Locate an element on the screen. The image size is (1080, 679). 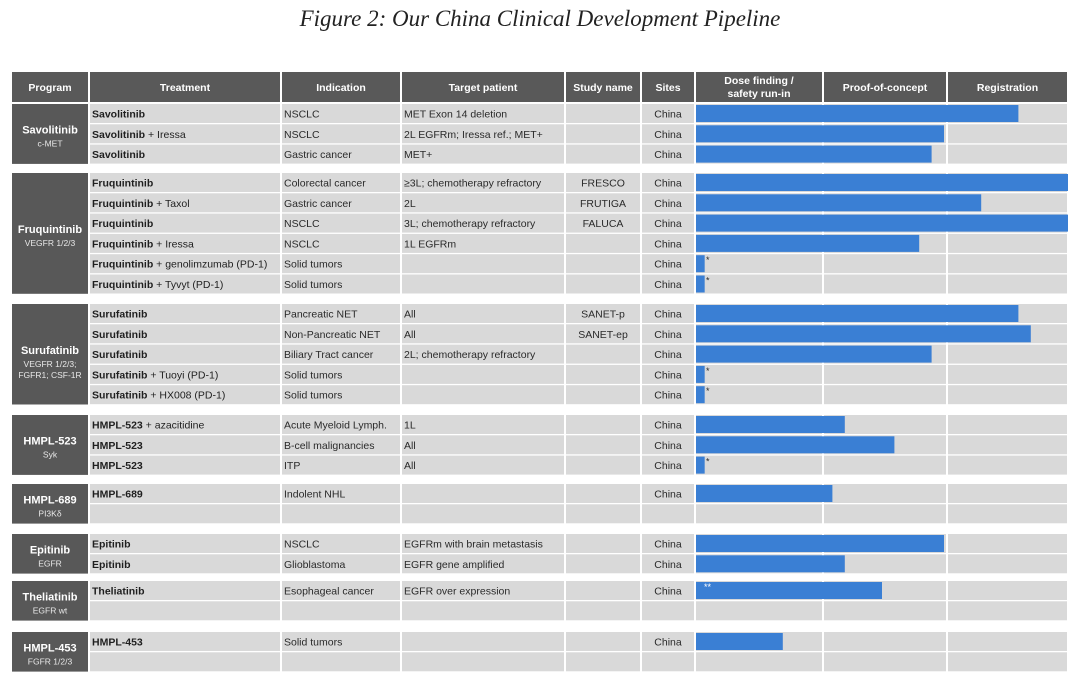
progress-note: * is located at coordinates (708, 371).